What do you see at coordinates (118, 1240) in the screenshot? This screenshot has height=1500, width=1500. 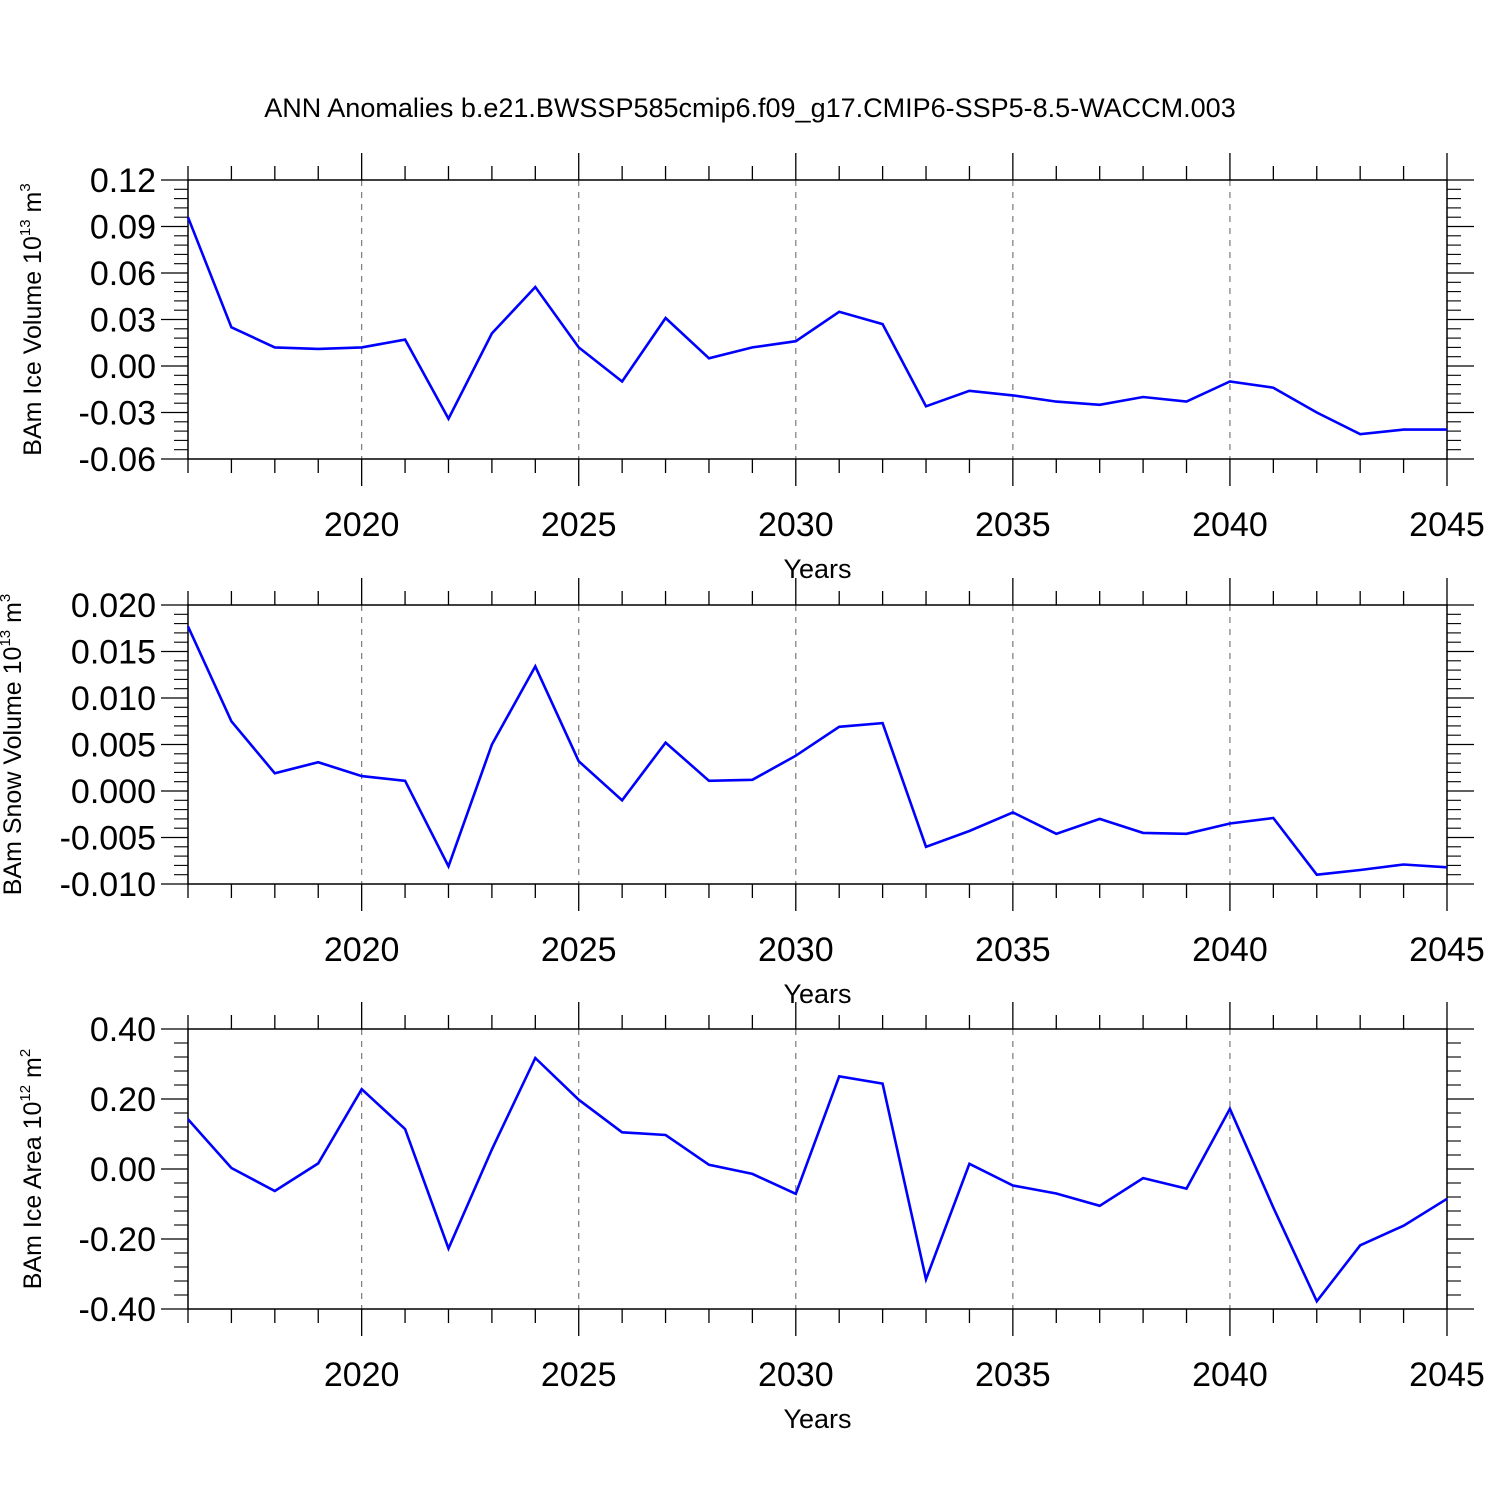 I see `y-tick-label: -0.20` at bounding box center [118, 1240].